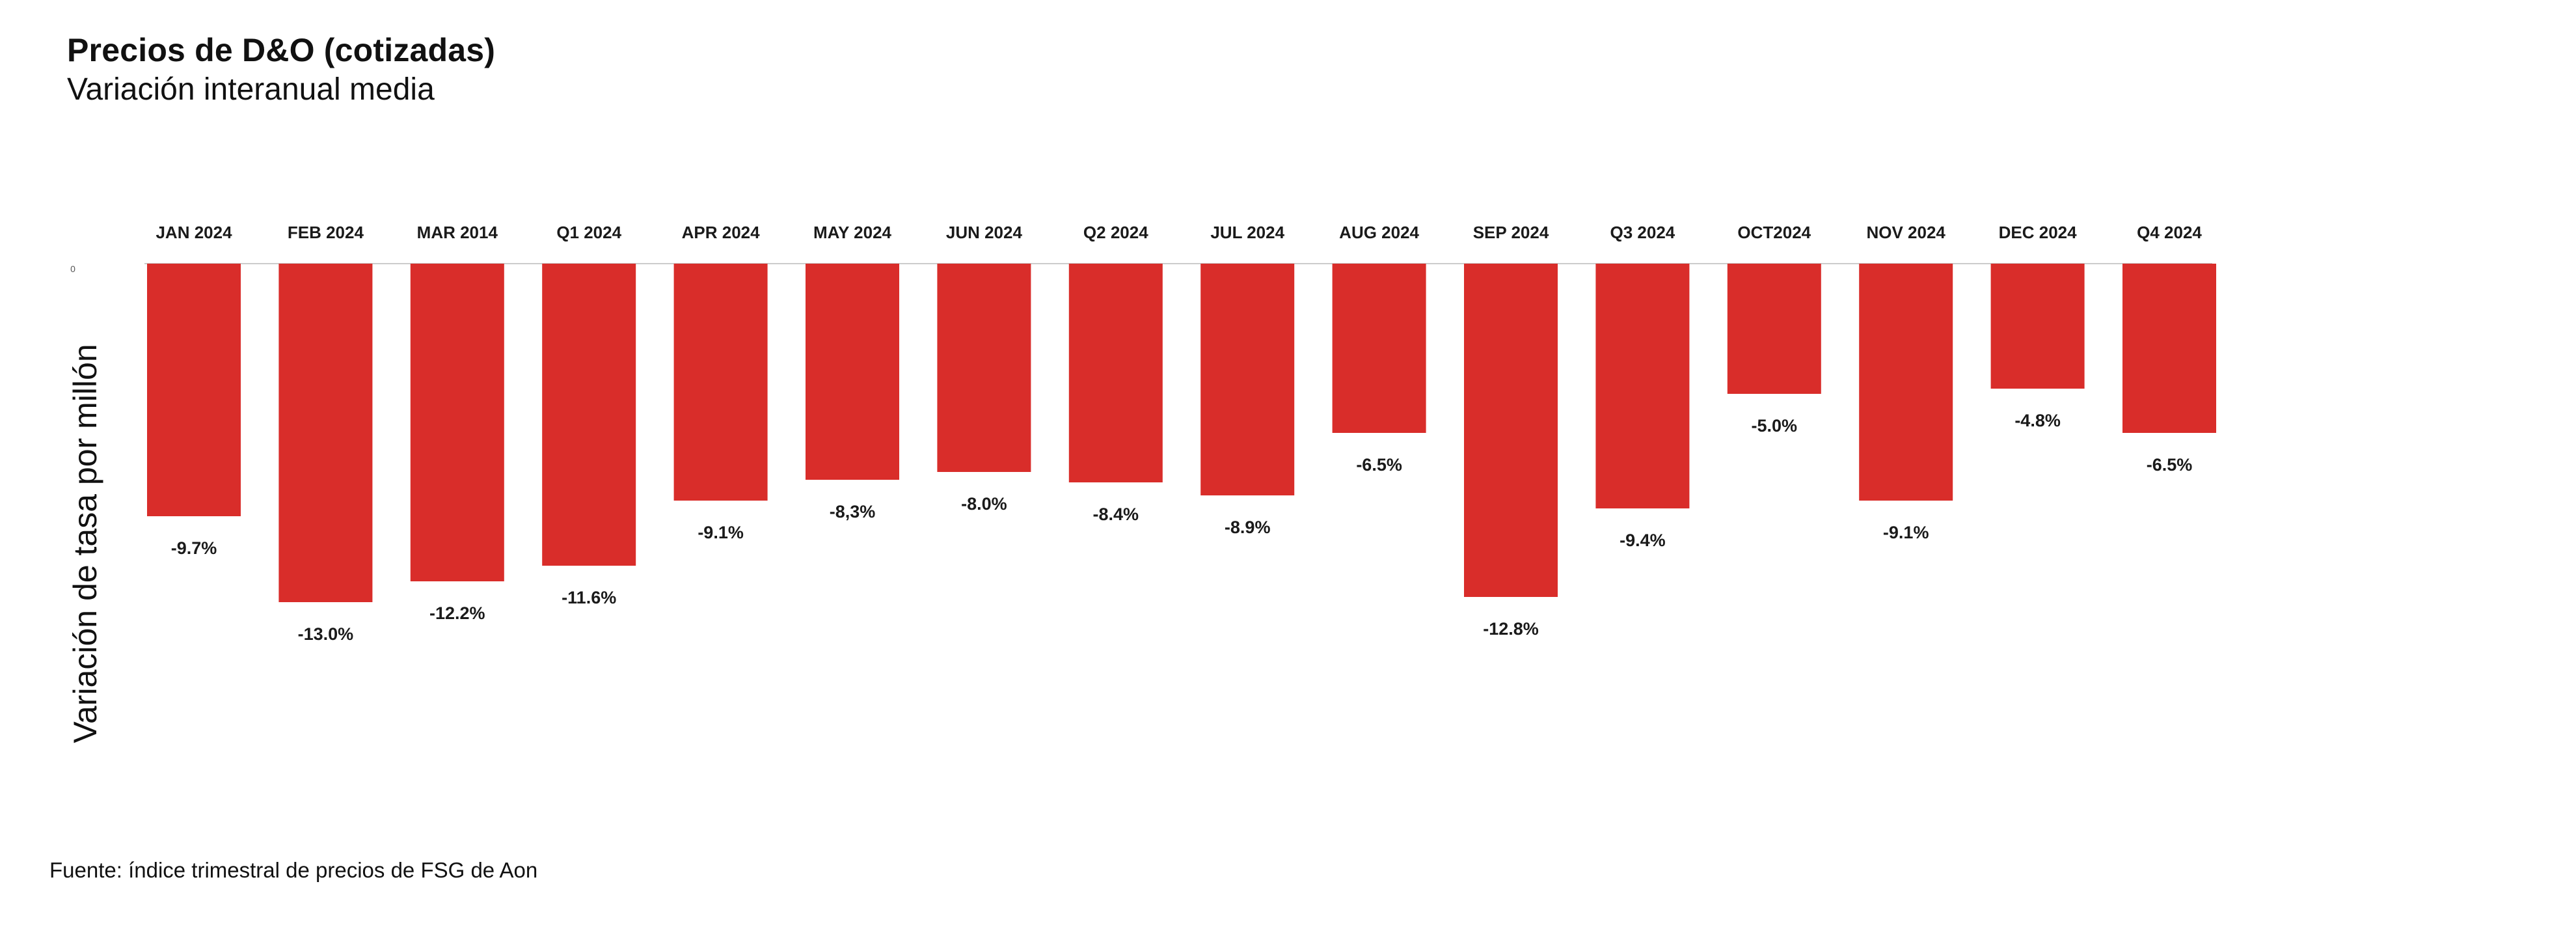 This screenshot has height=927, width=2576. Describe the element at coordinates (1115, 232) in the screenshot. I see `category-label: Q2 2024` at that location.